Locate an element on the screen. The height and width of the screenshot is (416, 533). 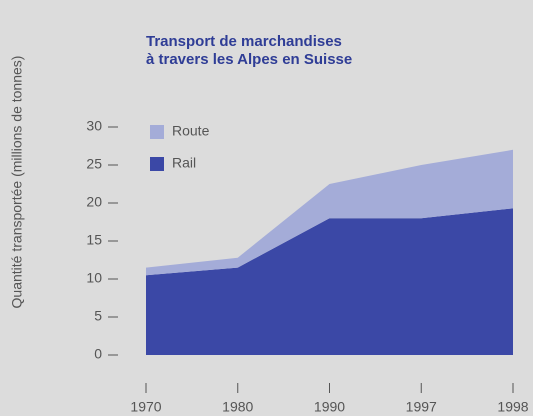
x-tick-label: 1970 is located at coordinates (145, 407).